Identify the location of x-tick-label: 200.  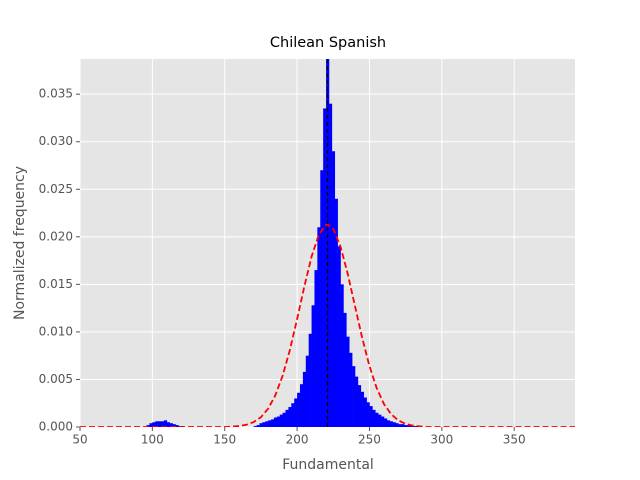
(297, 440).